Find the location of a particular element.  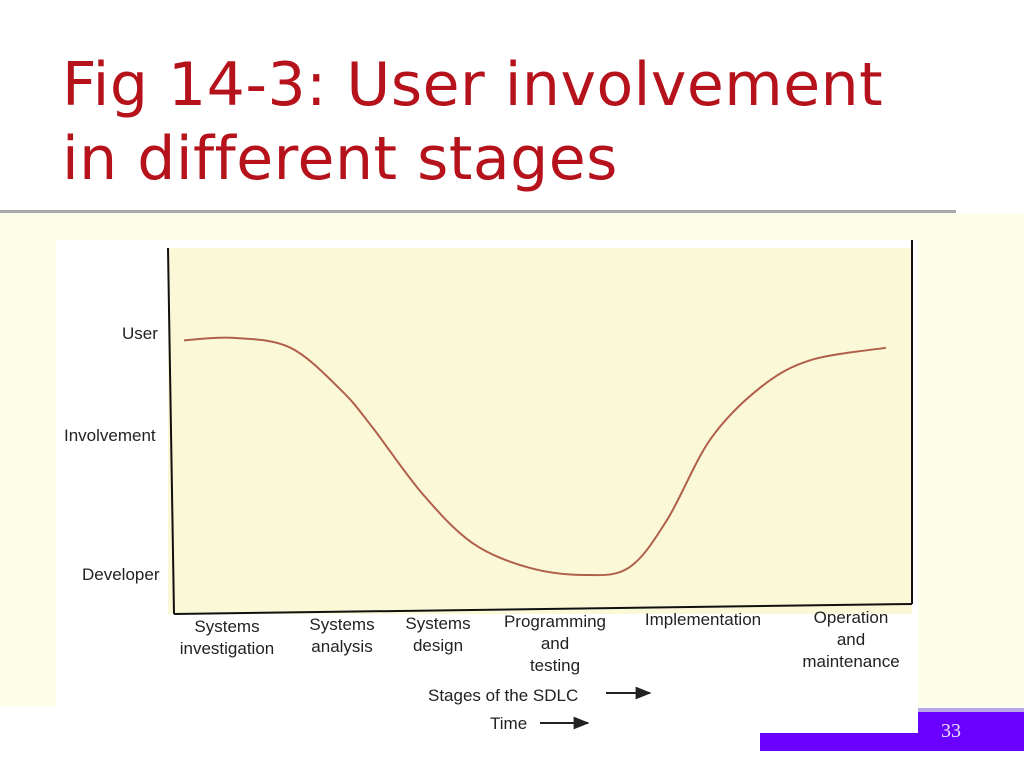

stage-label-3-line-1: Systems is located at coordinates (437, 623).